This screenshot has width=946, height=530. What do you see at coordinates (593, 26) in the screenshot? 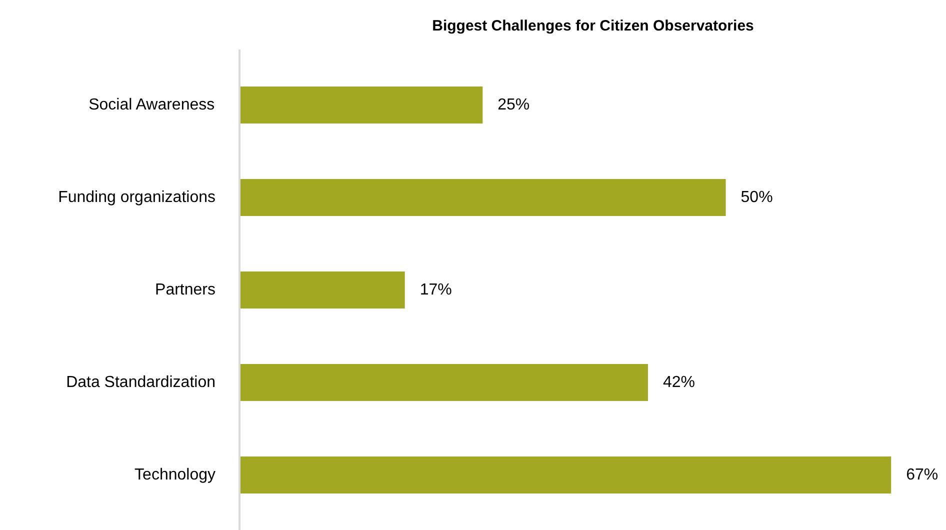
I see `chart-title: Biggest Challenges for Citizen Observatories` at bounding box center [593, 26].